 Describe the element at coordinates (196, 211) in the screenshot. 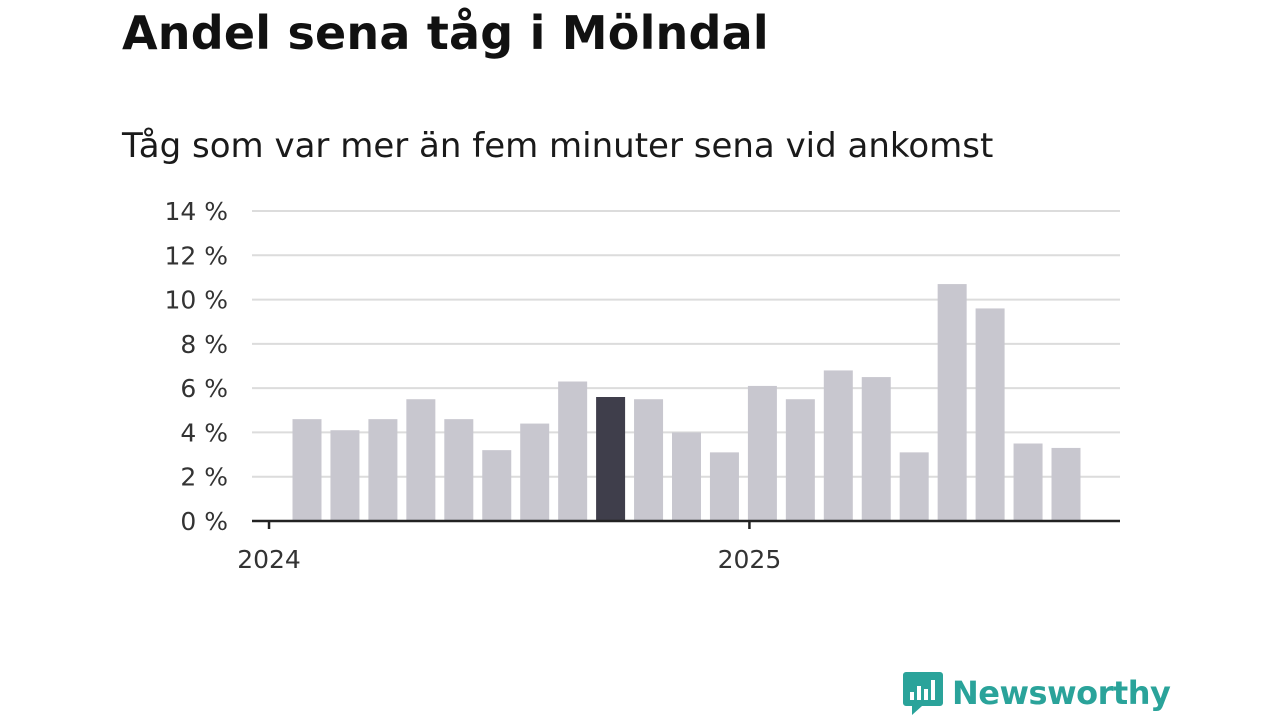

I see `y-tick-label: 14 %` at that location.